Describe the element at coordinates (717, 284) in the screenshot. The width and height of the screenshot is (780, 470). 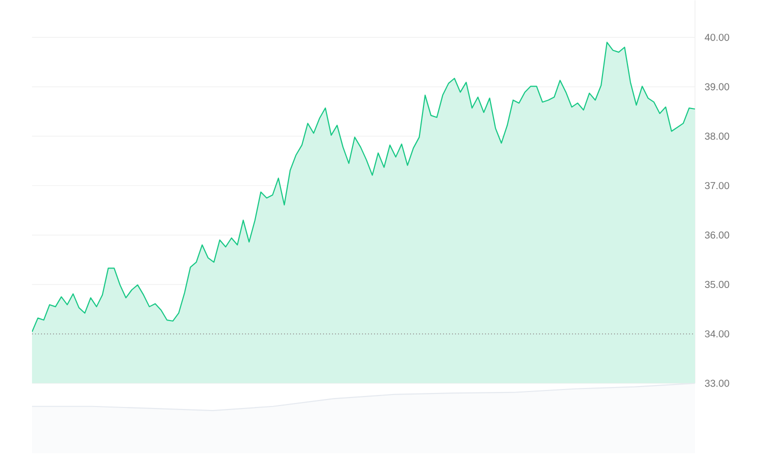
I see `y-tick-label: 35.00` at that location.